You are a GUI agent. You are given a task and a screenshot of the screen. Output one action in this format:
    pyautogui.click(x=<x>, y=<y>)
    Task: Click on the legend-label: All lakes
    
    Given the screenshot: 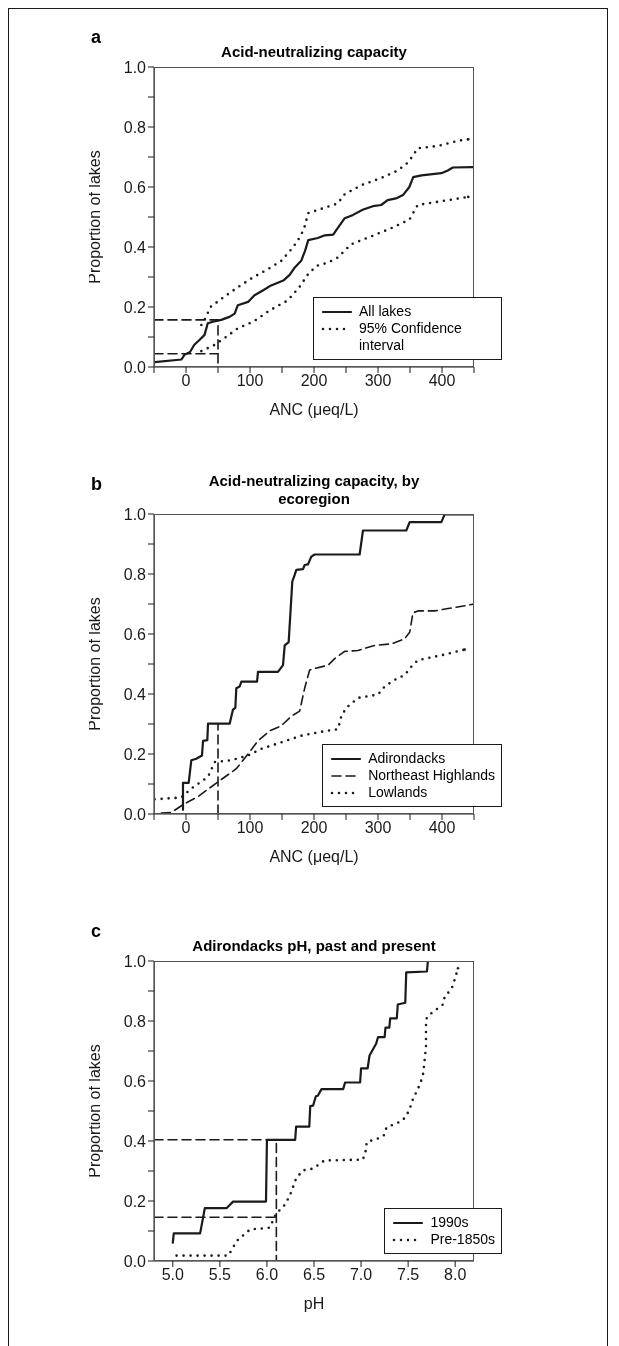 What is the action you would take?
    pyautogui.click(x=385, y=311)
    